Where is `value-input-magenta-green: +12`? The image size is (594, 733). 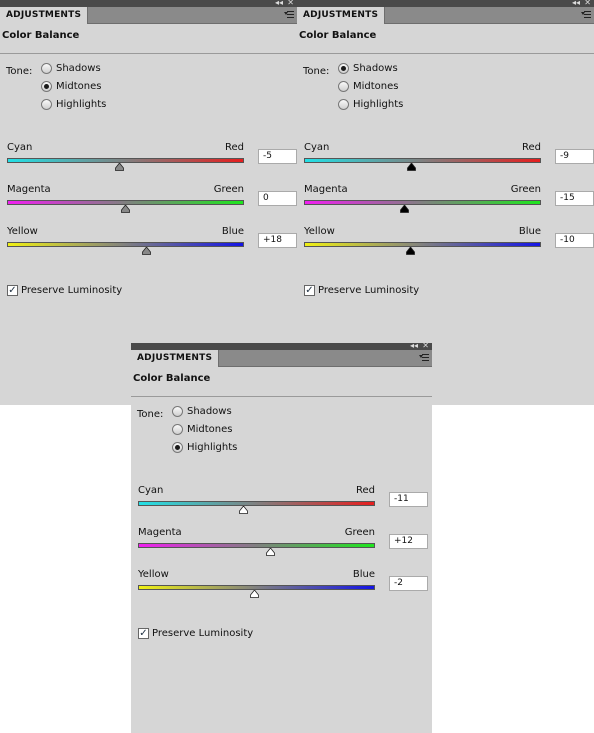
value-input-magenta-green: +12 is located at coordinates (408, 541).